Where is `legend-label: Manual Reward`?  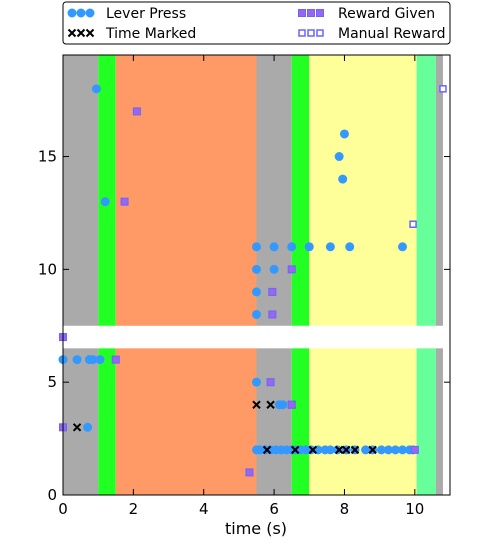 legend-label: Manual Reward is located at coordinates (391, 34).